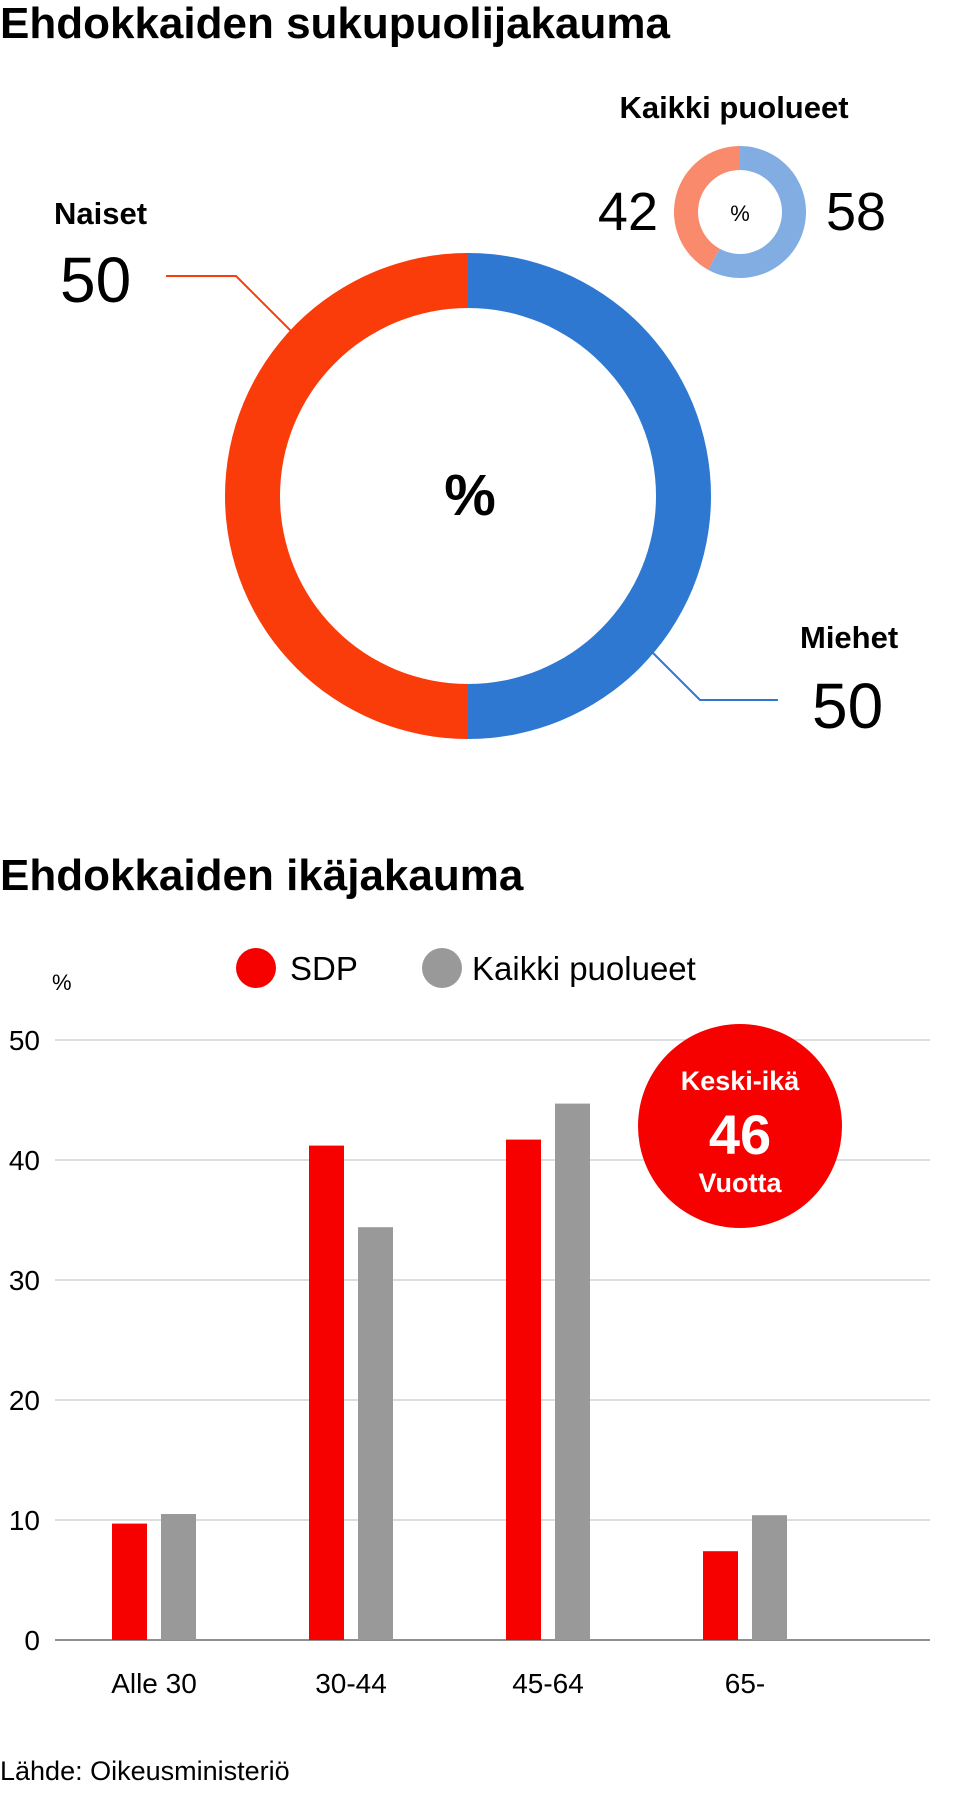 The width and height of the screenshot is (959, 1794). I want to click on small-donut-value-men: 58, so click(856, 212).